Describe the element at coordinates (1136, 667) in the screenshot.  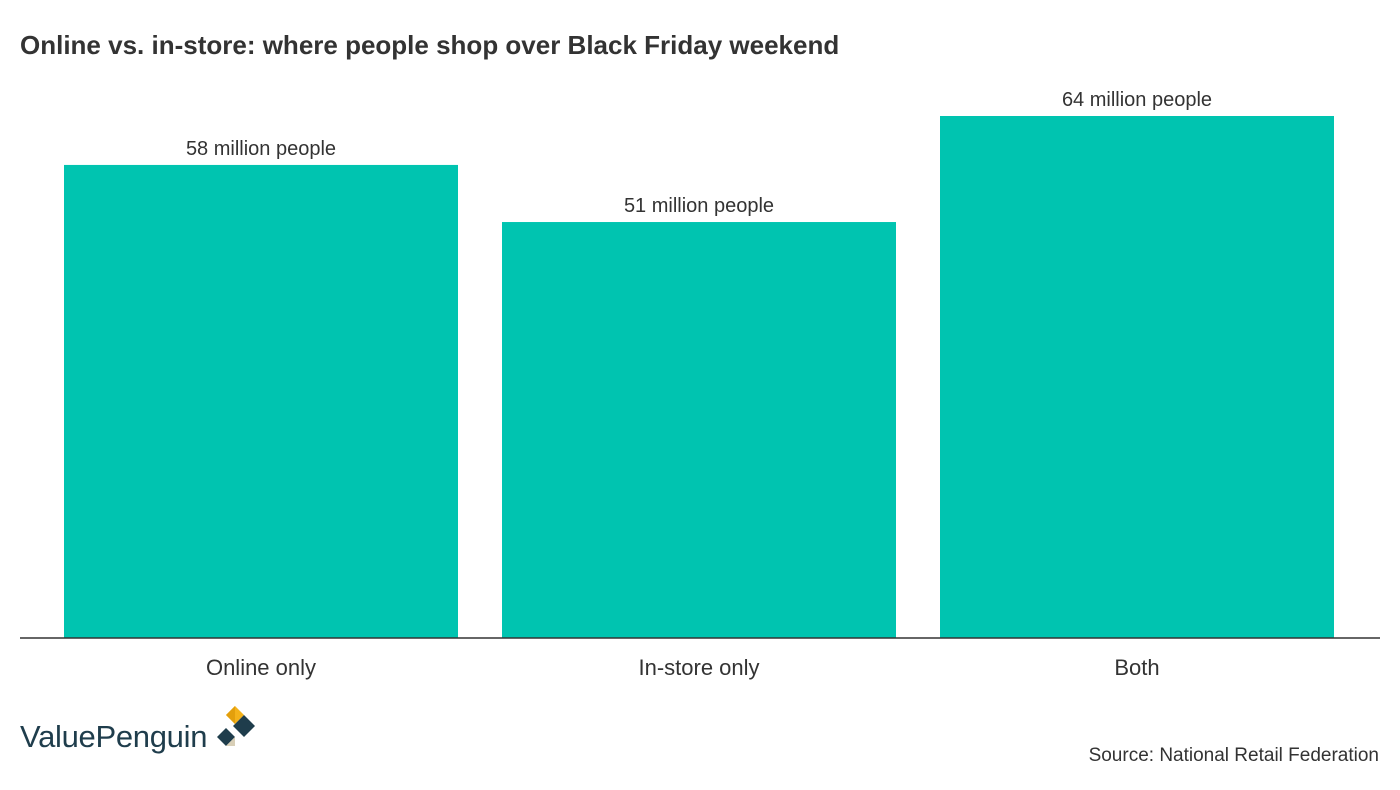
I see `category-tick-label: Both` at that location.